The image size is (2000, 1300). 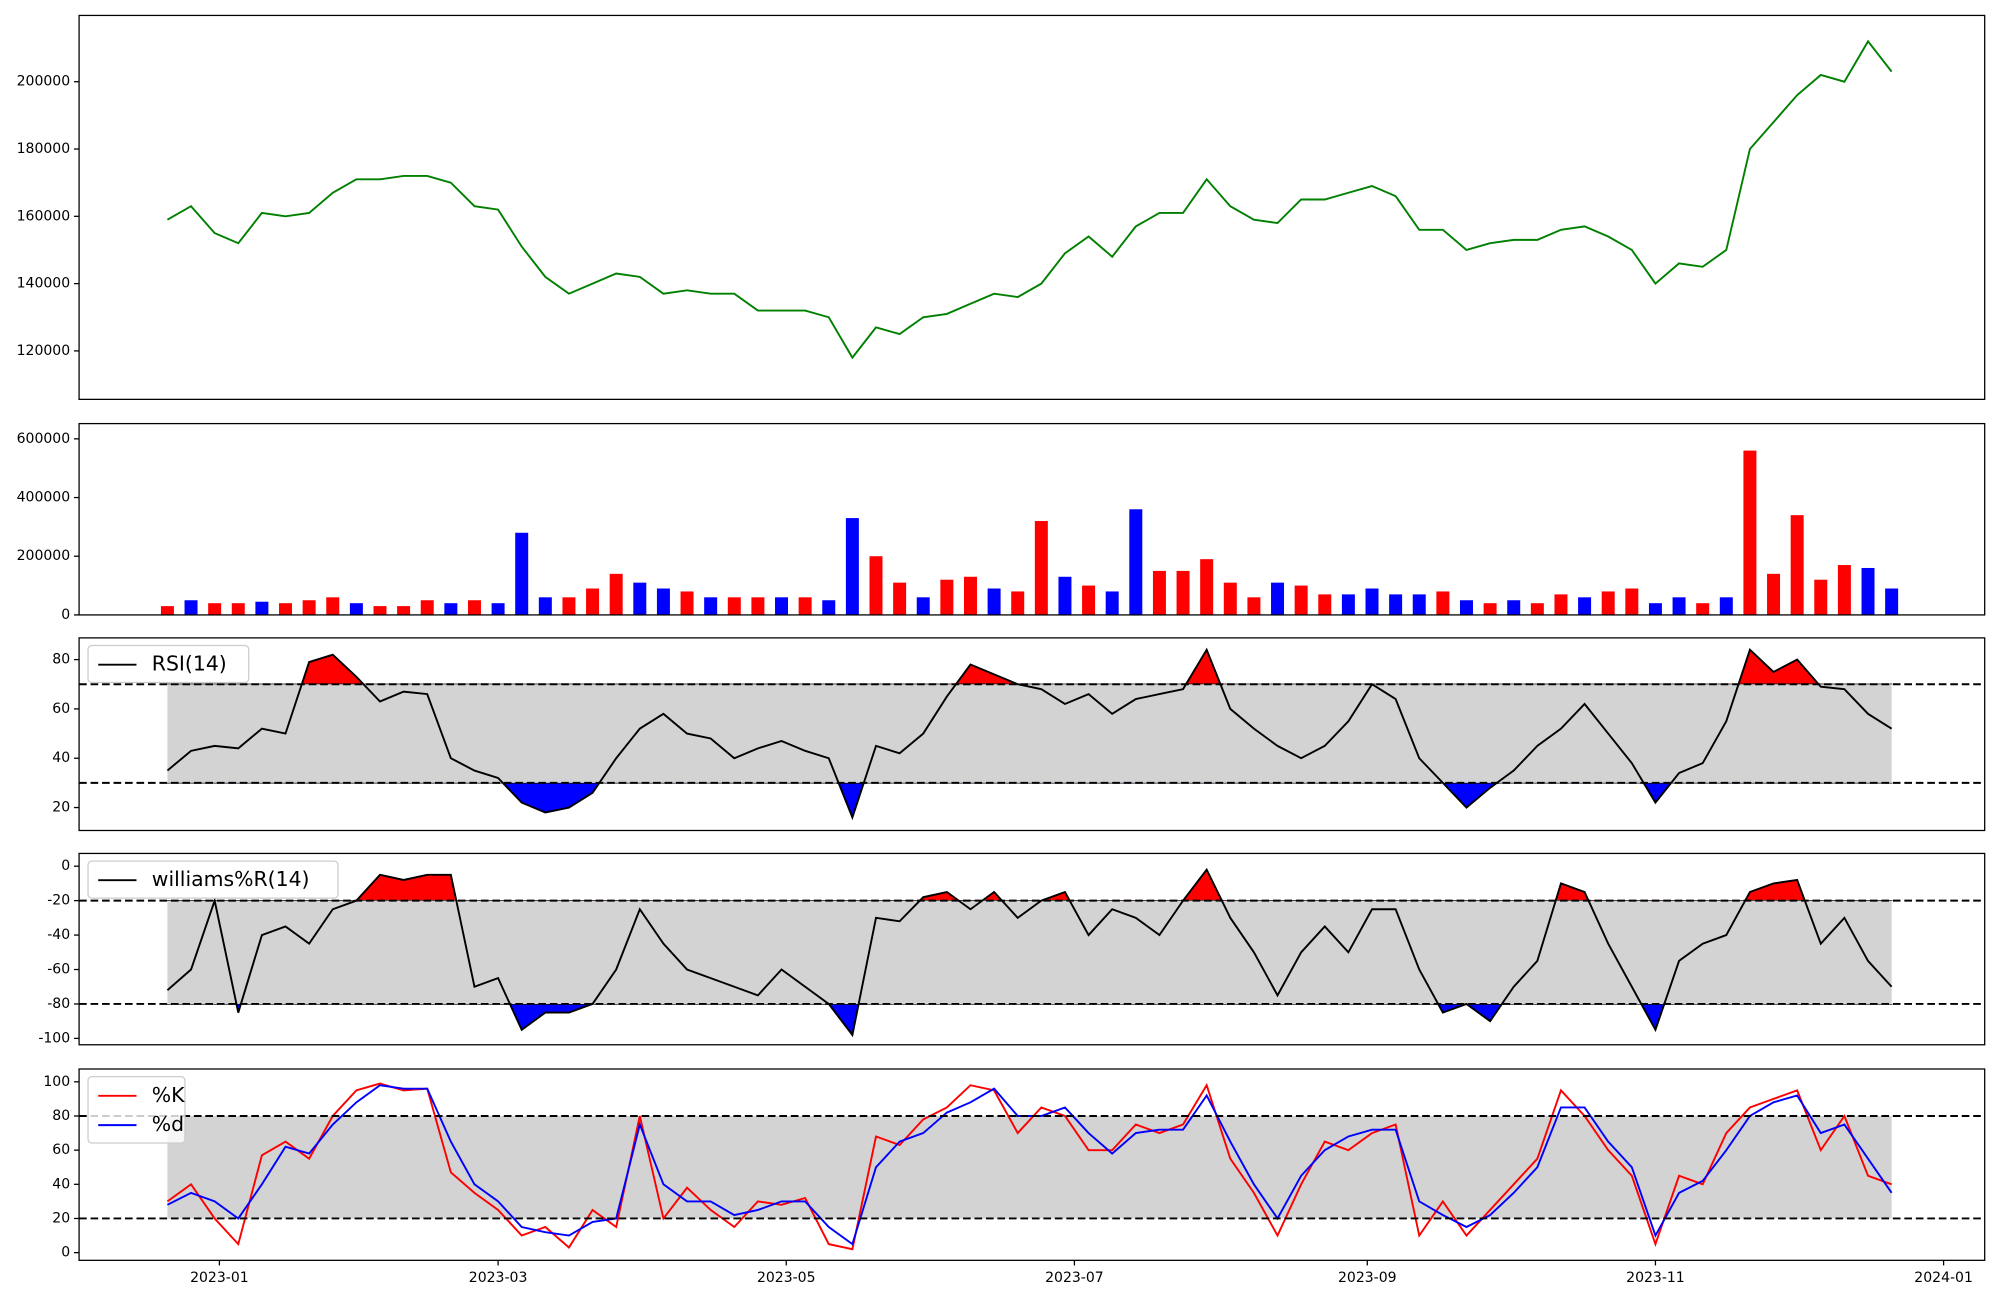 What do you see at coordinates (1074, 1278) in the screenshot?
I see `x-tick-label: 2023-07` at bounding box center [1074, 1278].